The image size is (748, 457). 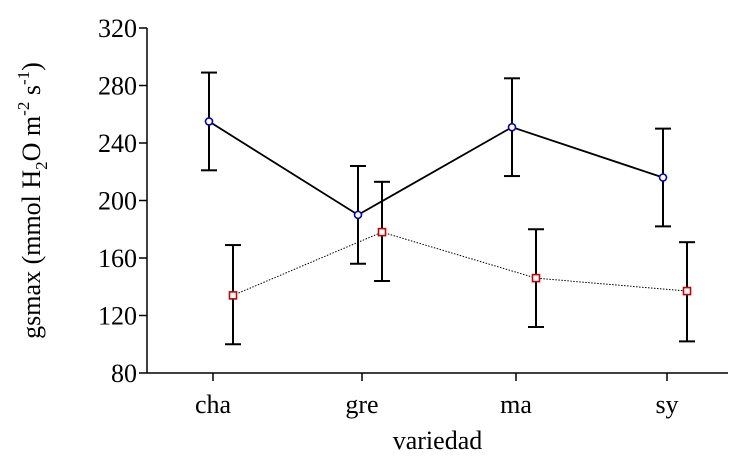 I want to click on y-tick-label: 120, so click(x=117, y=316).